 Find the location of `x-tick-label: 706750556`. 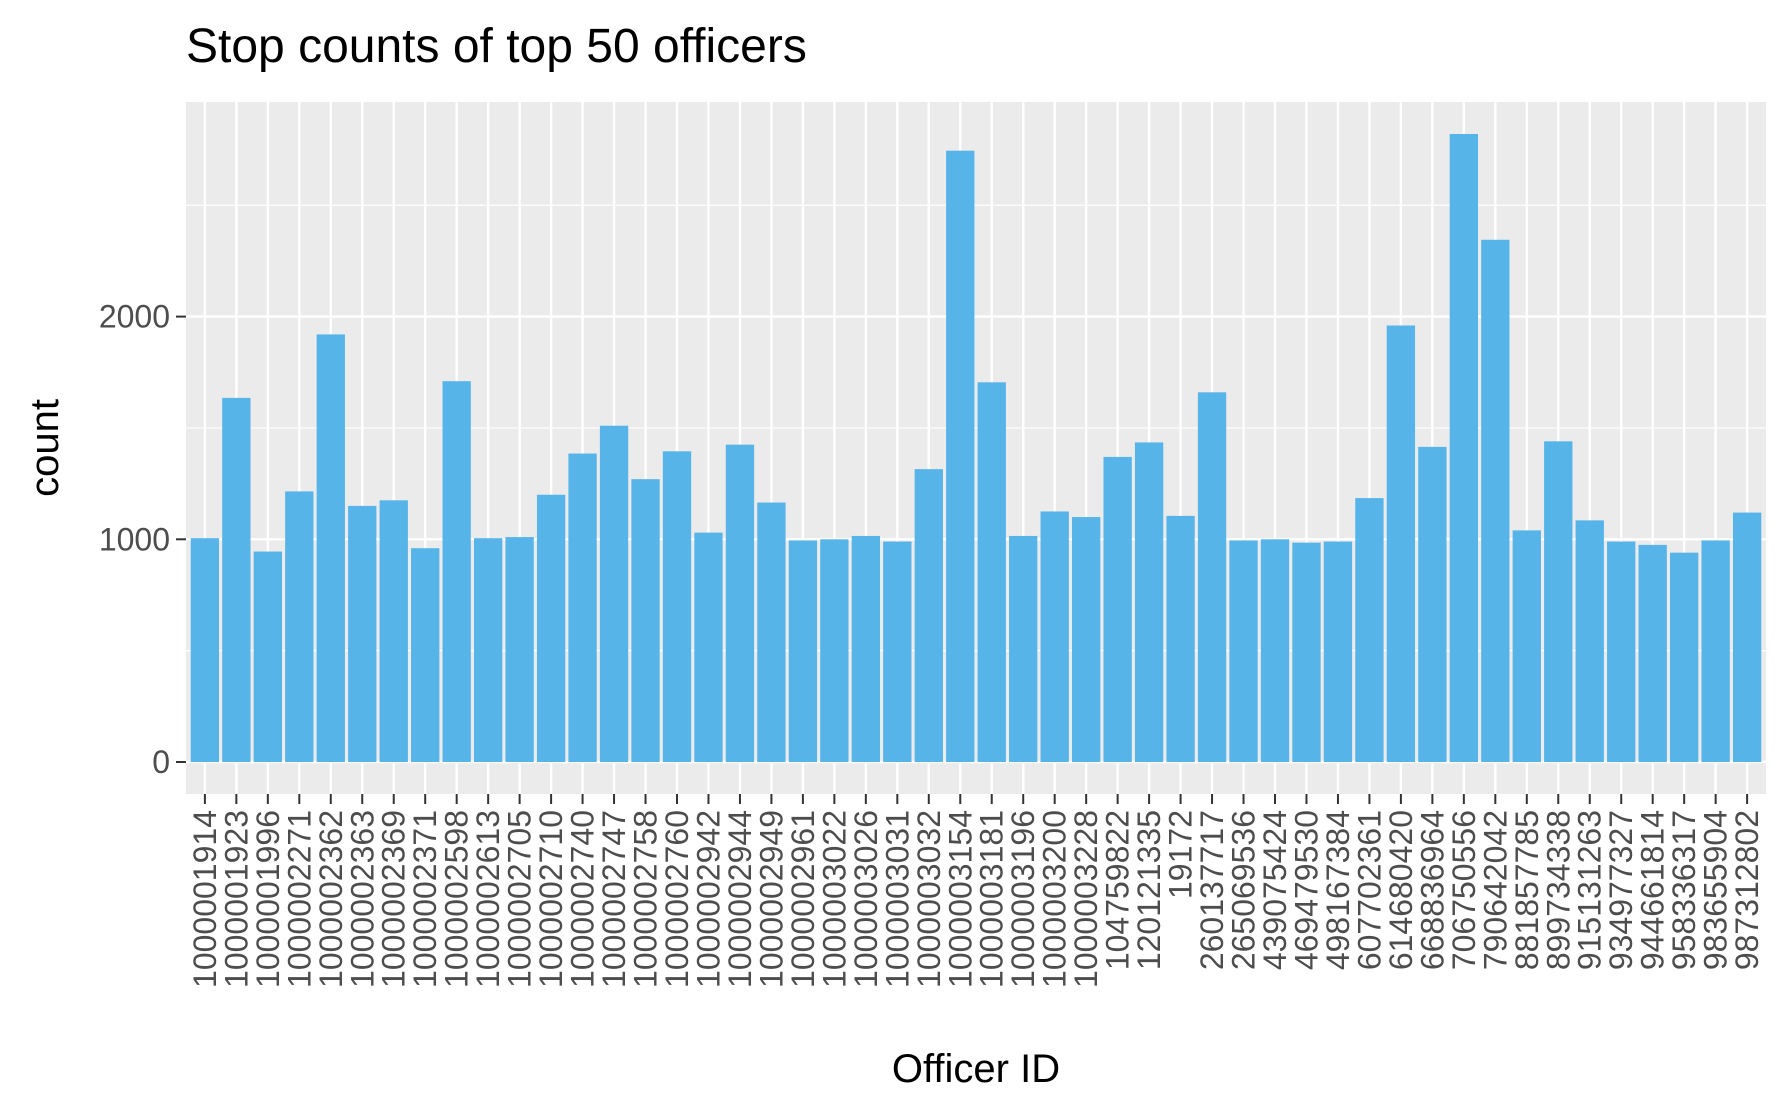

x-tick-label: 706750556 is located at coordinates (1464, 890).